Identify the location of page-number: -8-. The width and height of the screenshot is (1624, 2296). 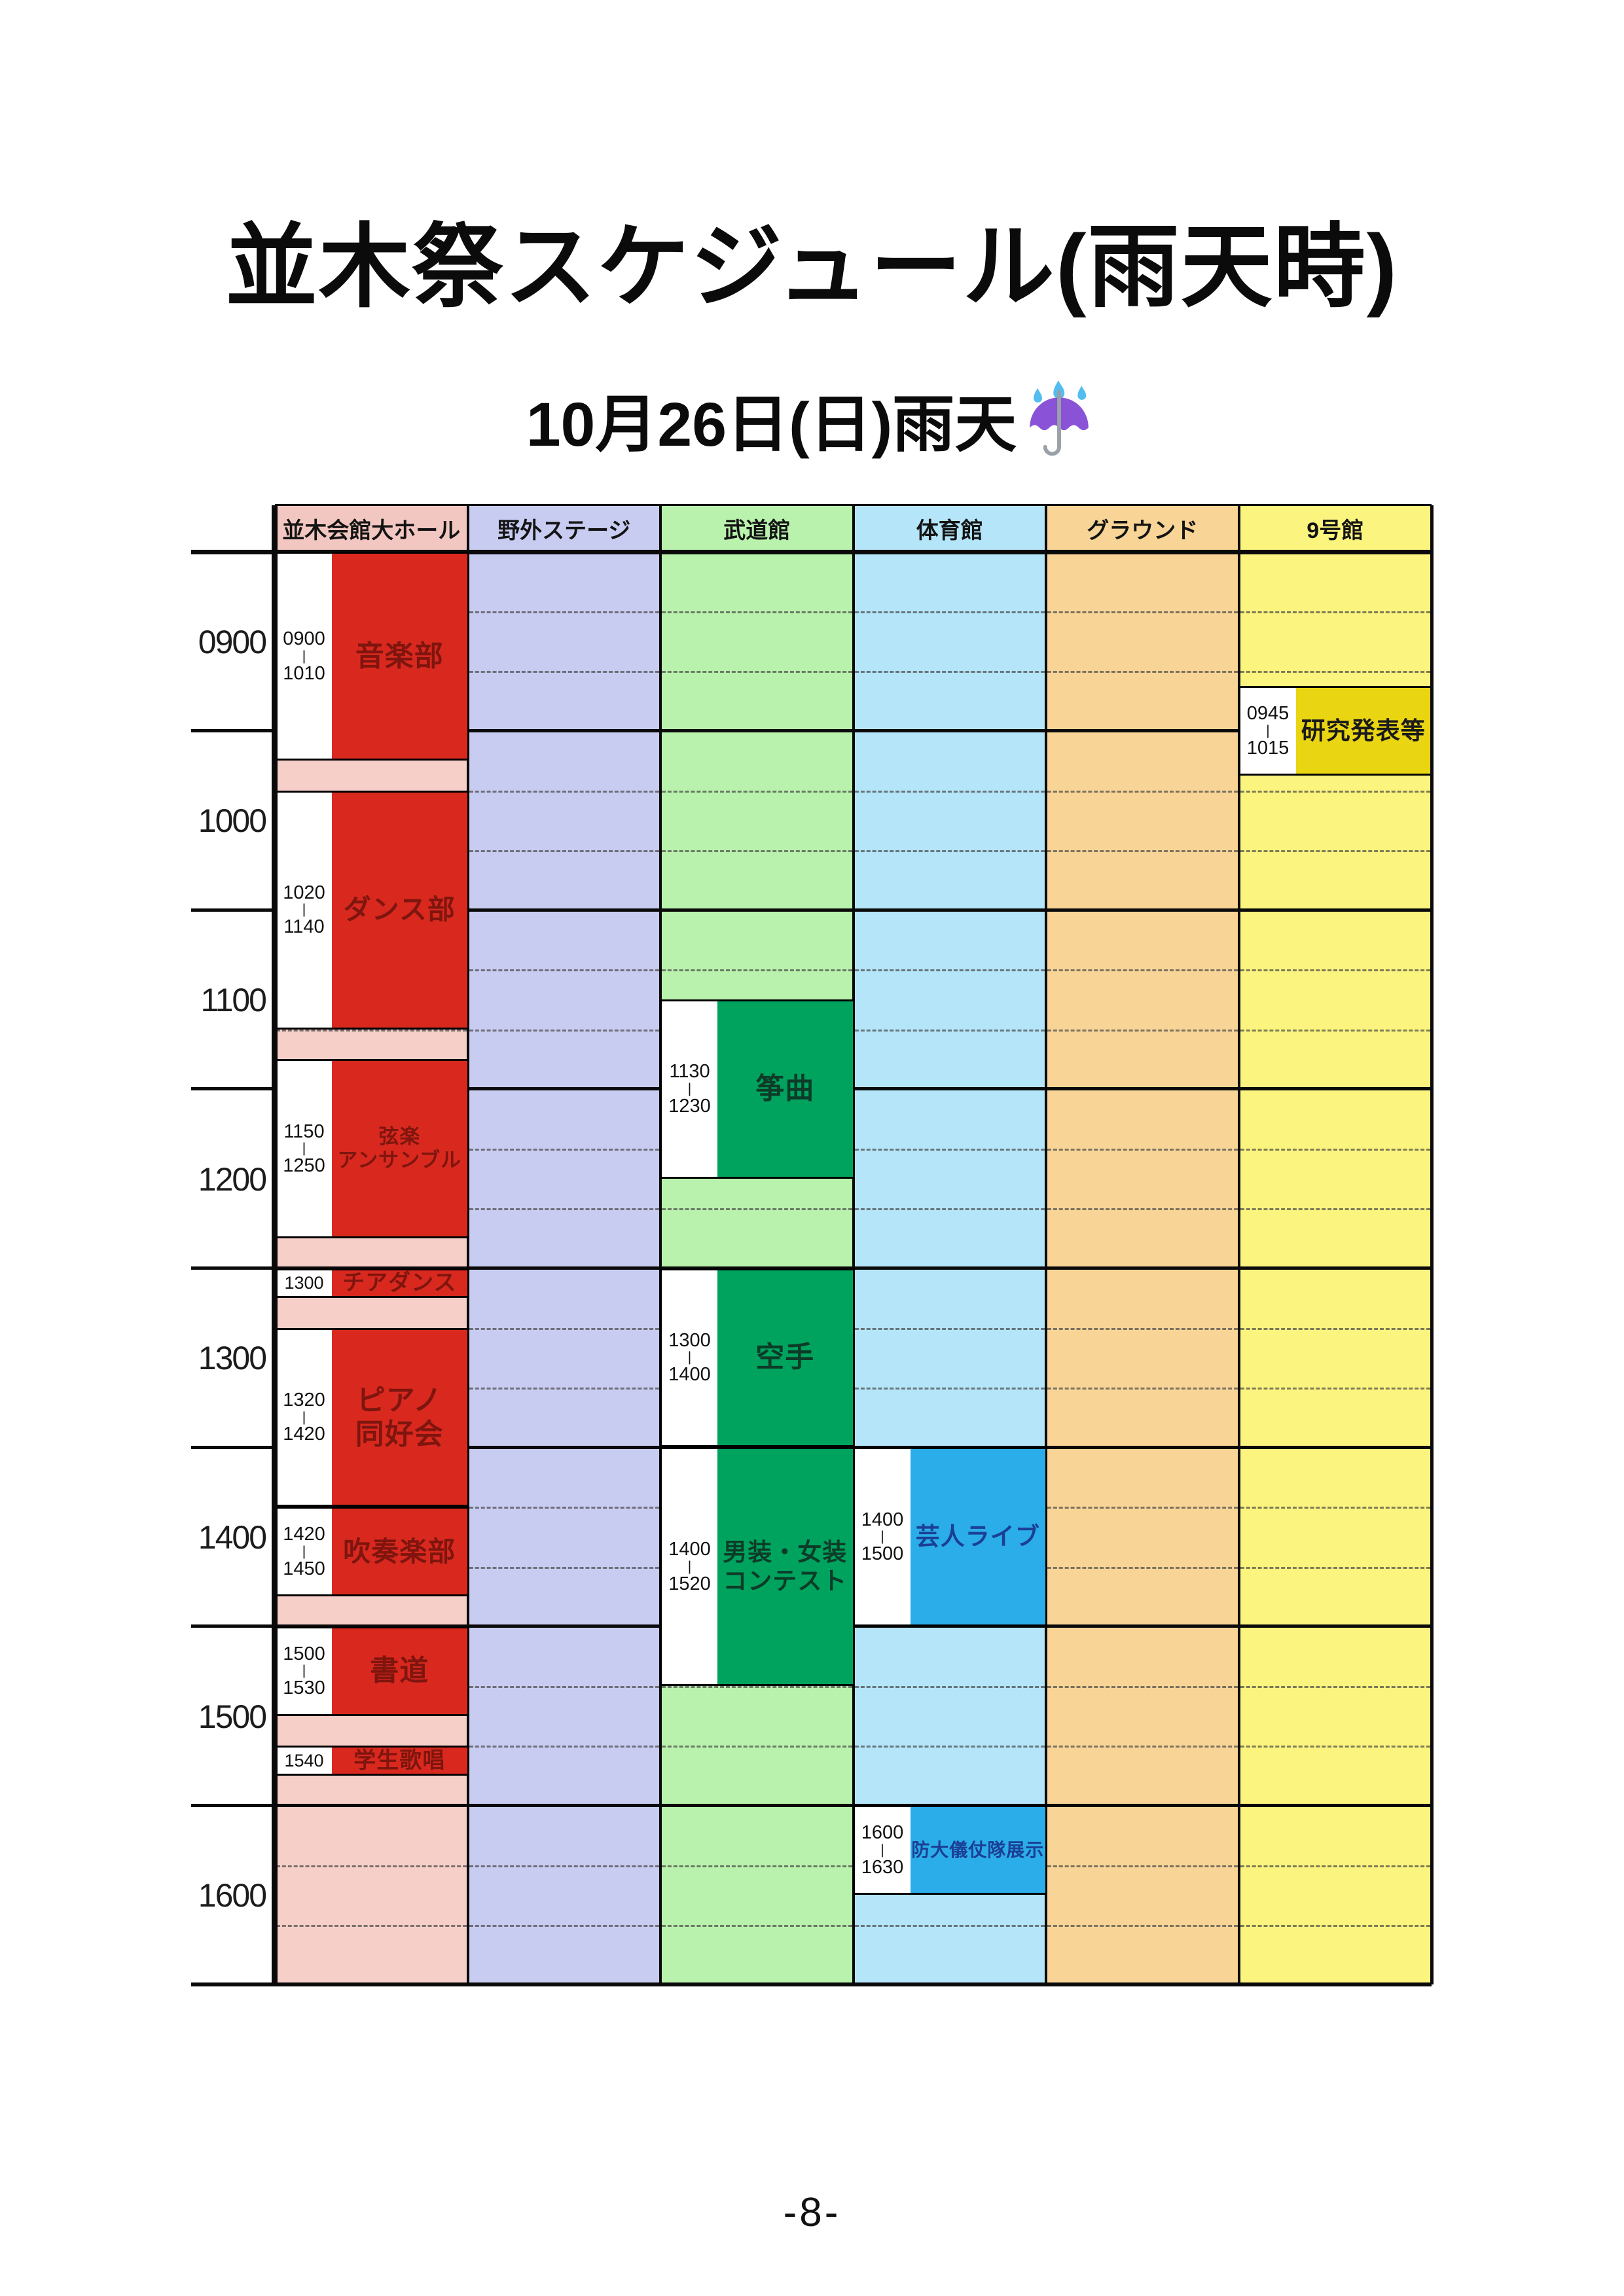
(812, 2212).